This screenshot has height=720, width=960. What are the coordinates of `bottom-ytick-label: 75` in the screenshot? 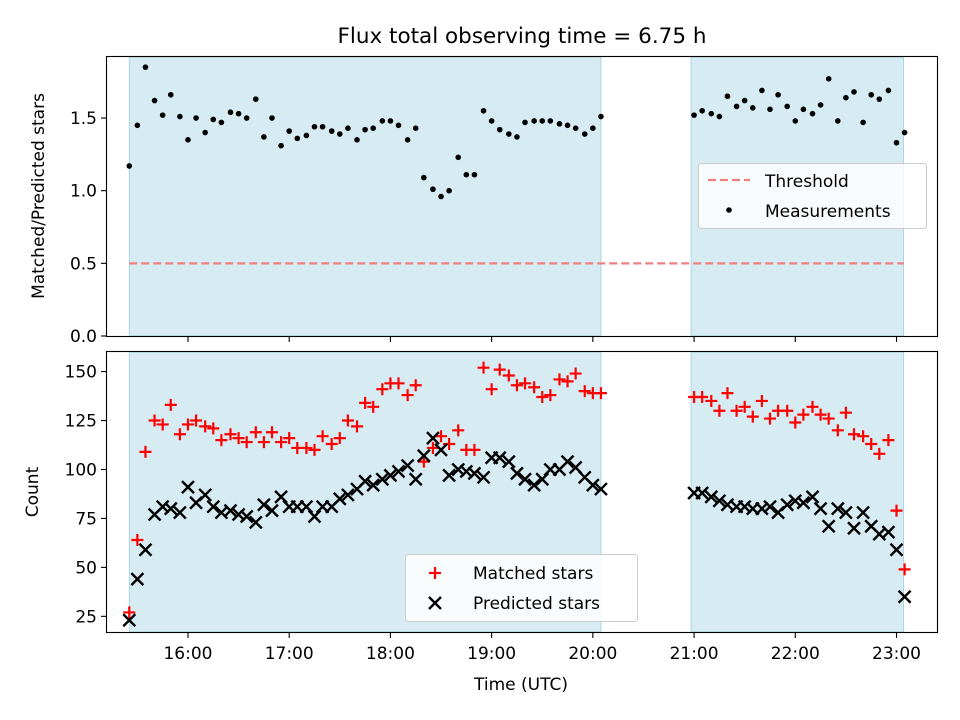 It's located at (86, 519).